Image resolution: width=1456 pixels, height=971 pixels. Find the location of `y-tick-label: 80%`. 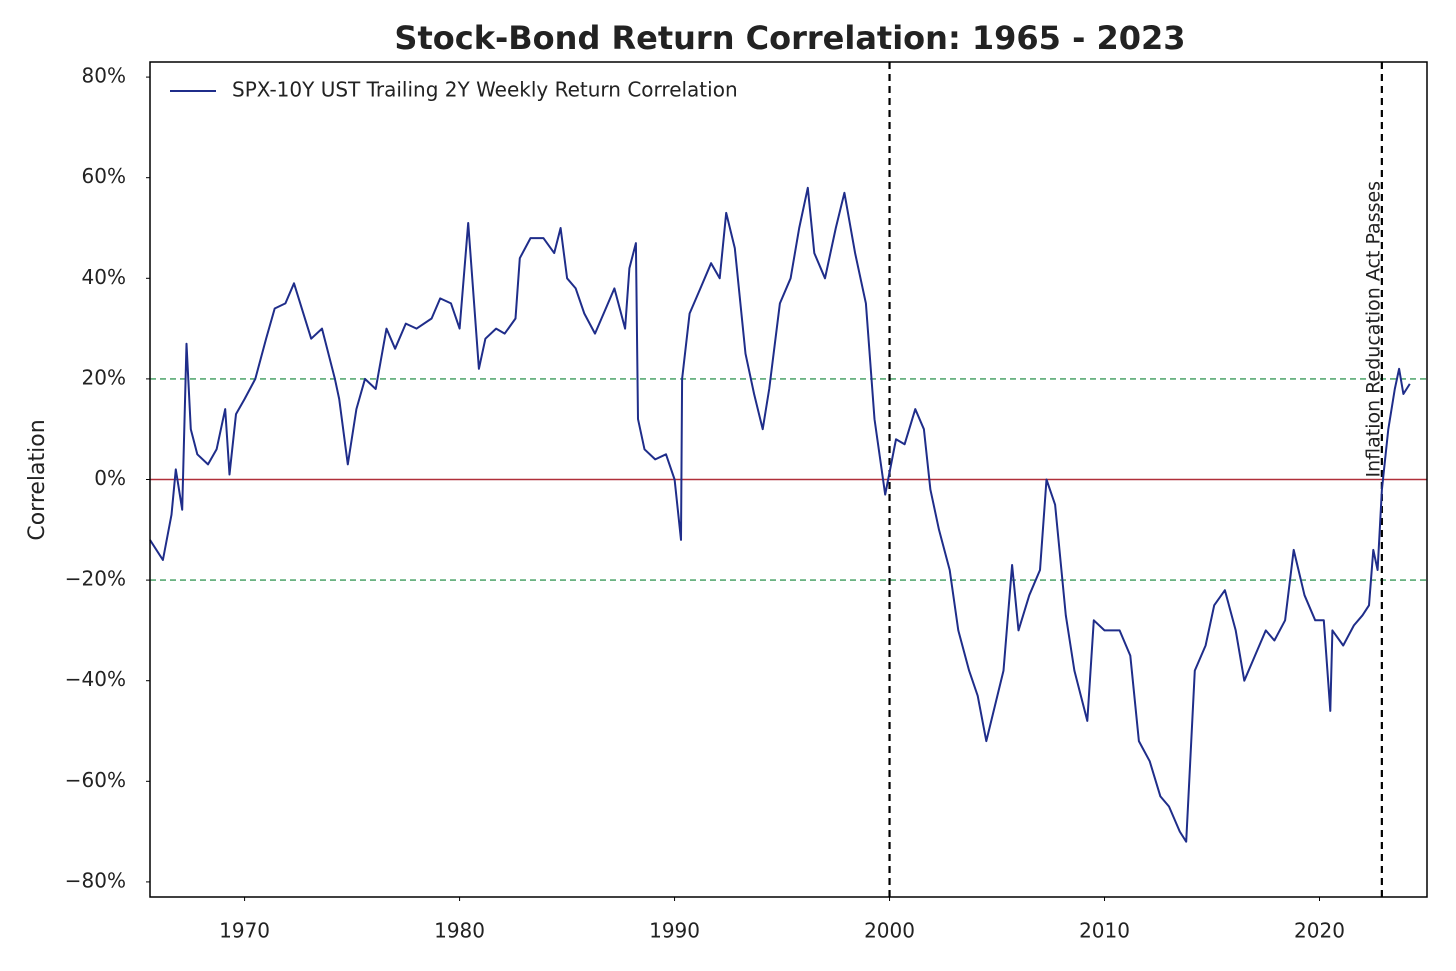

y-tick-label: 80% is located at coordinates (104, 76).